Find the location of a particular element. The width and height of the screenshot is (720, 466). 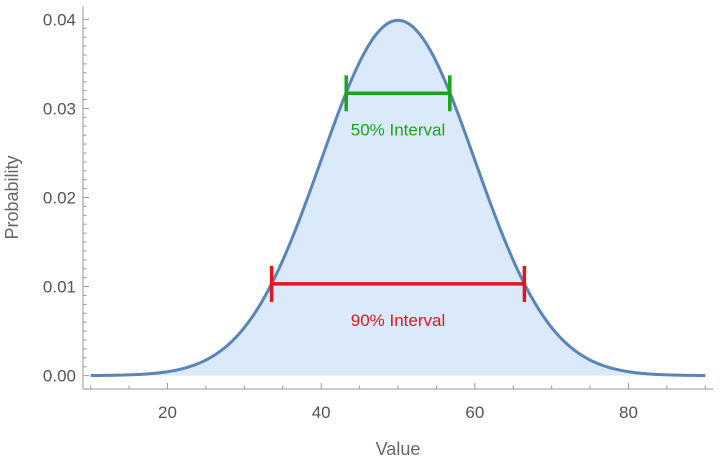

x-axis-title: Value is located at coordinates (398, 449).